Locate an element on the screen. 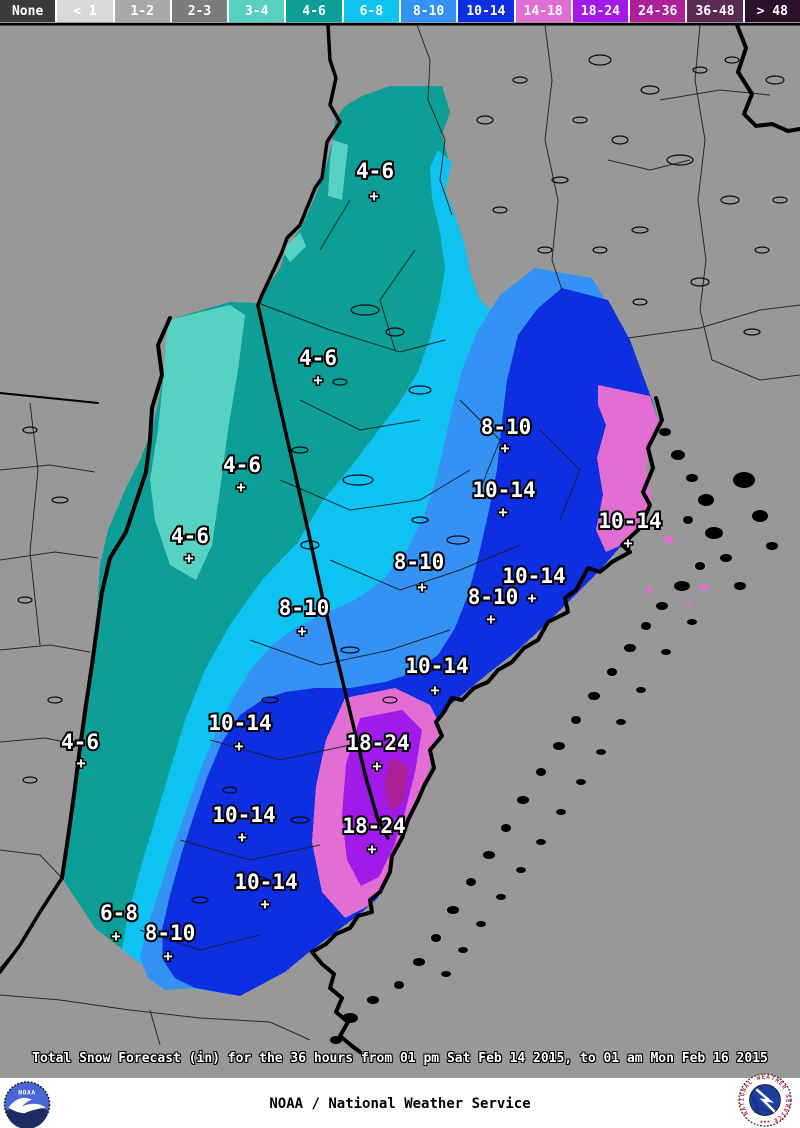 The image size is (800, 1128). nws-logo: NATIONAL WEATHER SERVICE ★★★ is located at coordinates (765, 1100).